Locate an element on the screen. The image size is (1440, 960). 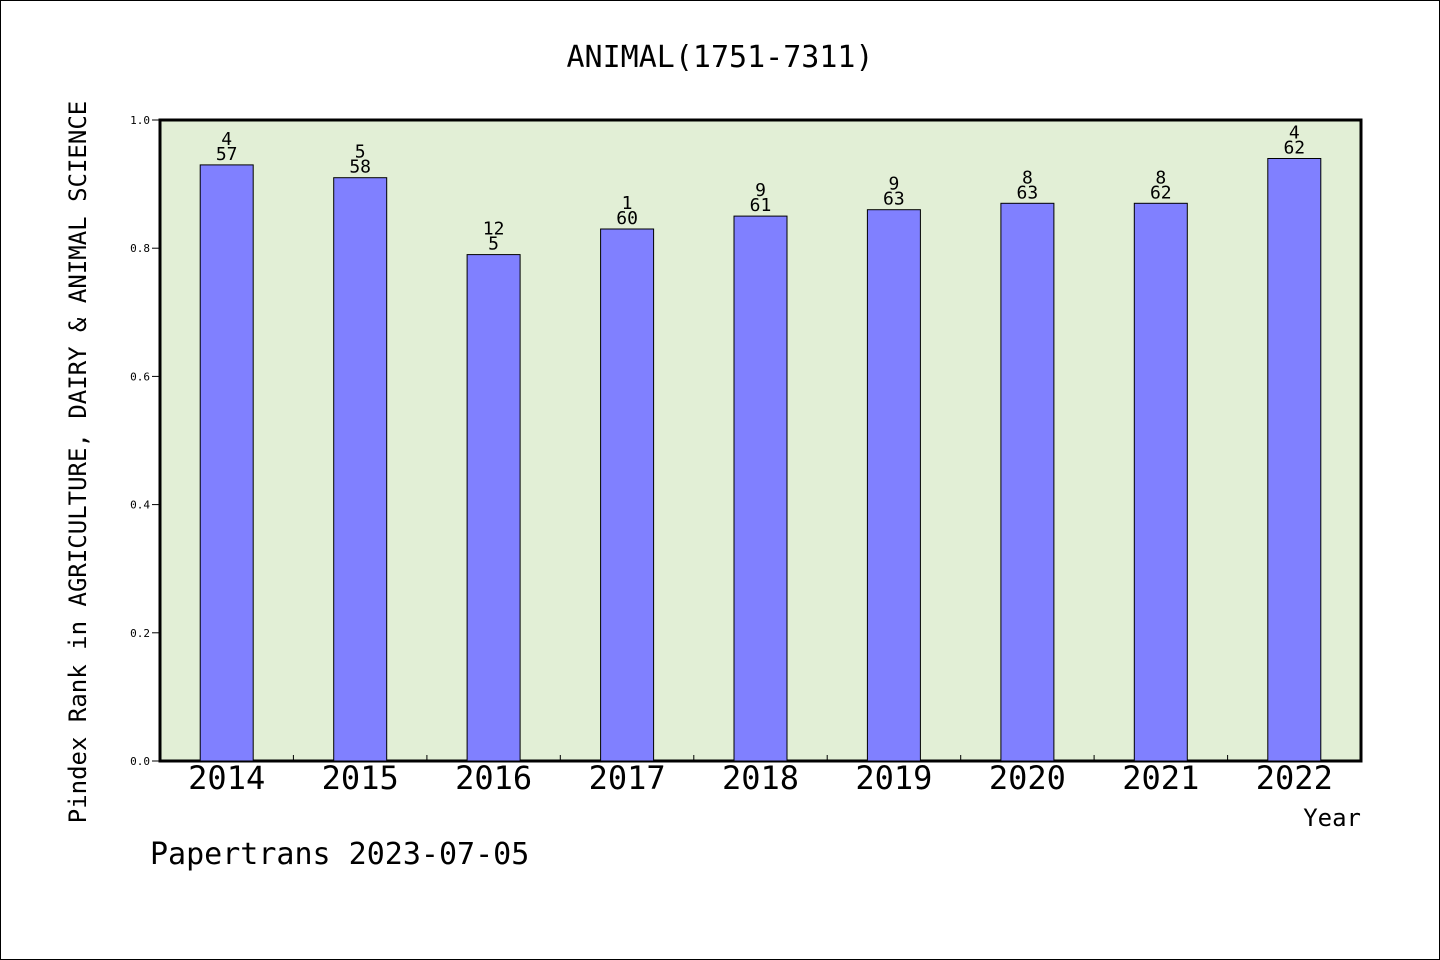
x-tick-label-2020: 2020 is located at coordinates (1027, 778).